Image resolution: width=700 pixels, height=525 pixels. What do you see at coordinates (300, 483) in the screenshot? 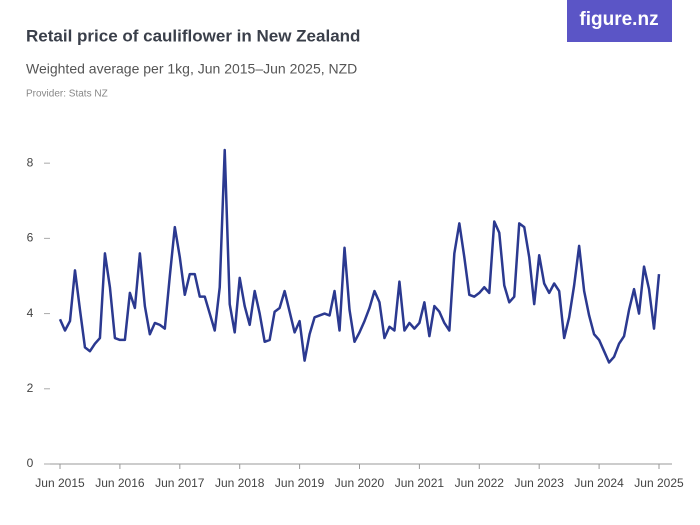
I see `x-tick-label: Jun 2019` at bounding box center [300, 483].